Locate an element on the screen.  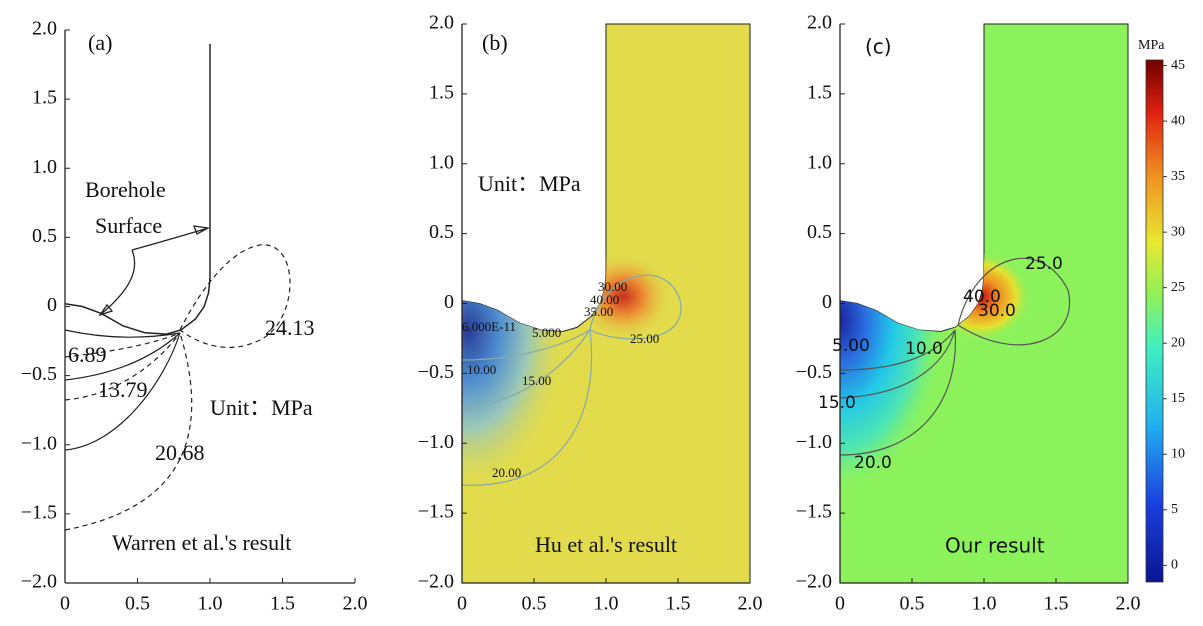
contour-label: 24.13 is located at coordinates (290, 327).